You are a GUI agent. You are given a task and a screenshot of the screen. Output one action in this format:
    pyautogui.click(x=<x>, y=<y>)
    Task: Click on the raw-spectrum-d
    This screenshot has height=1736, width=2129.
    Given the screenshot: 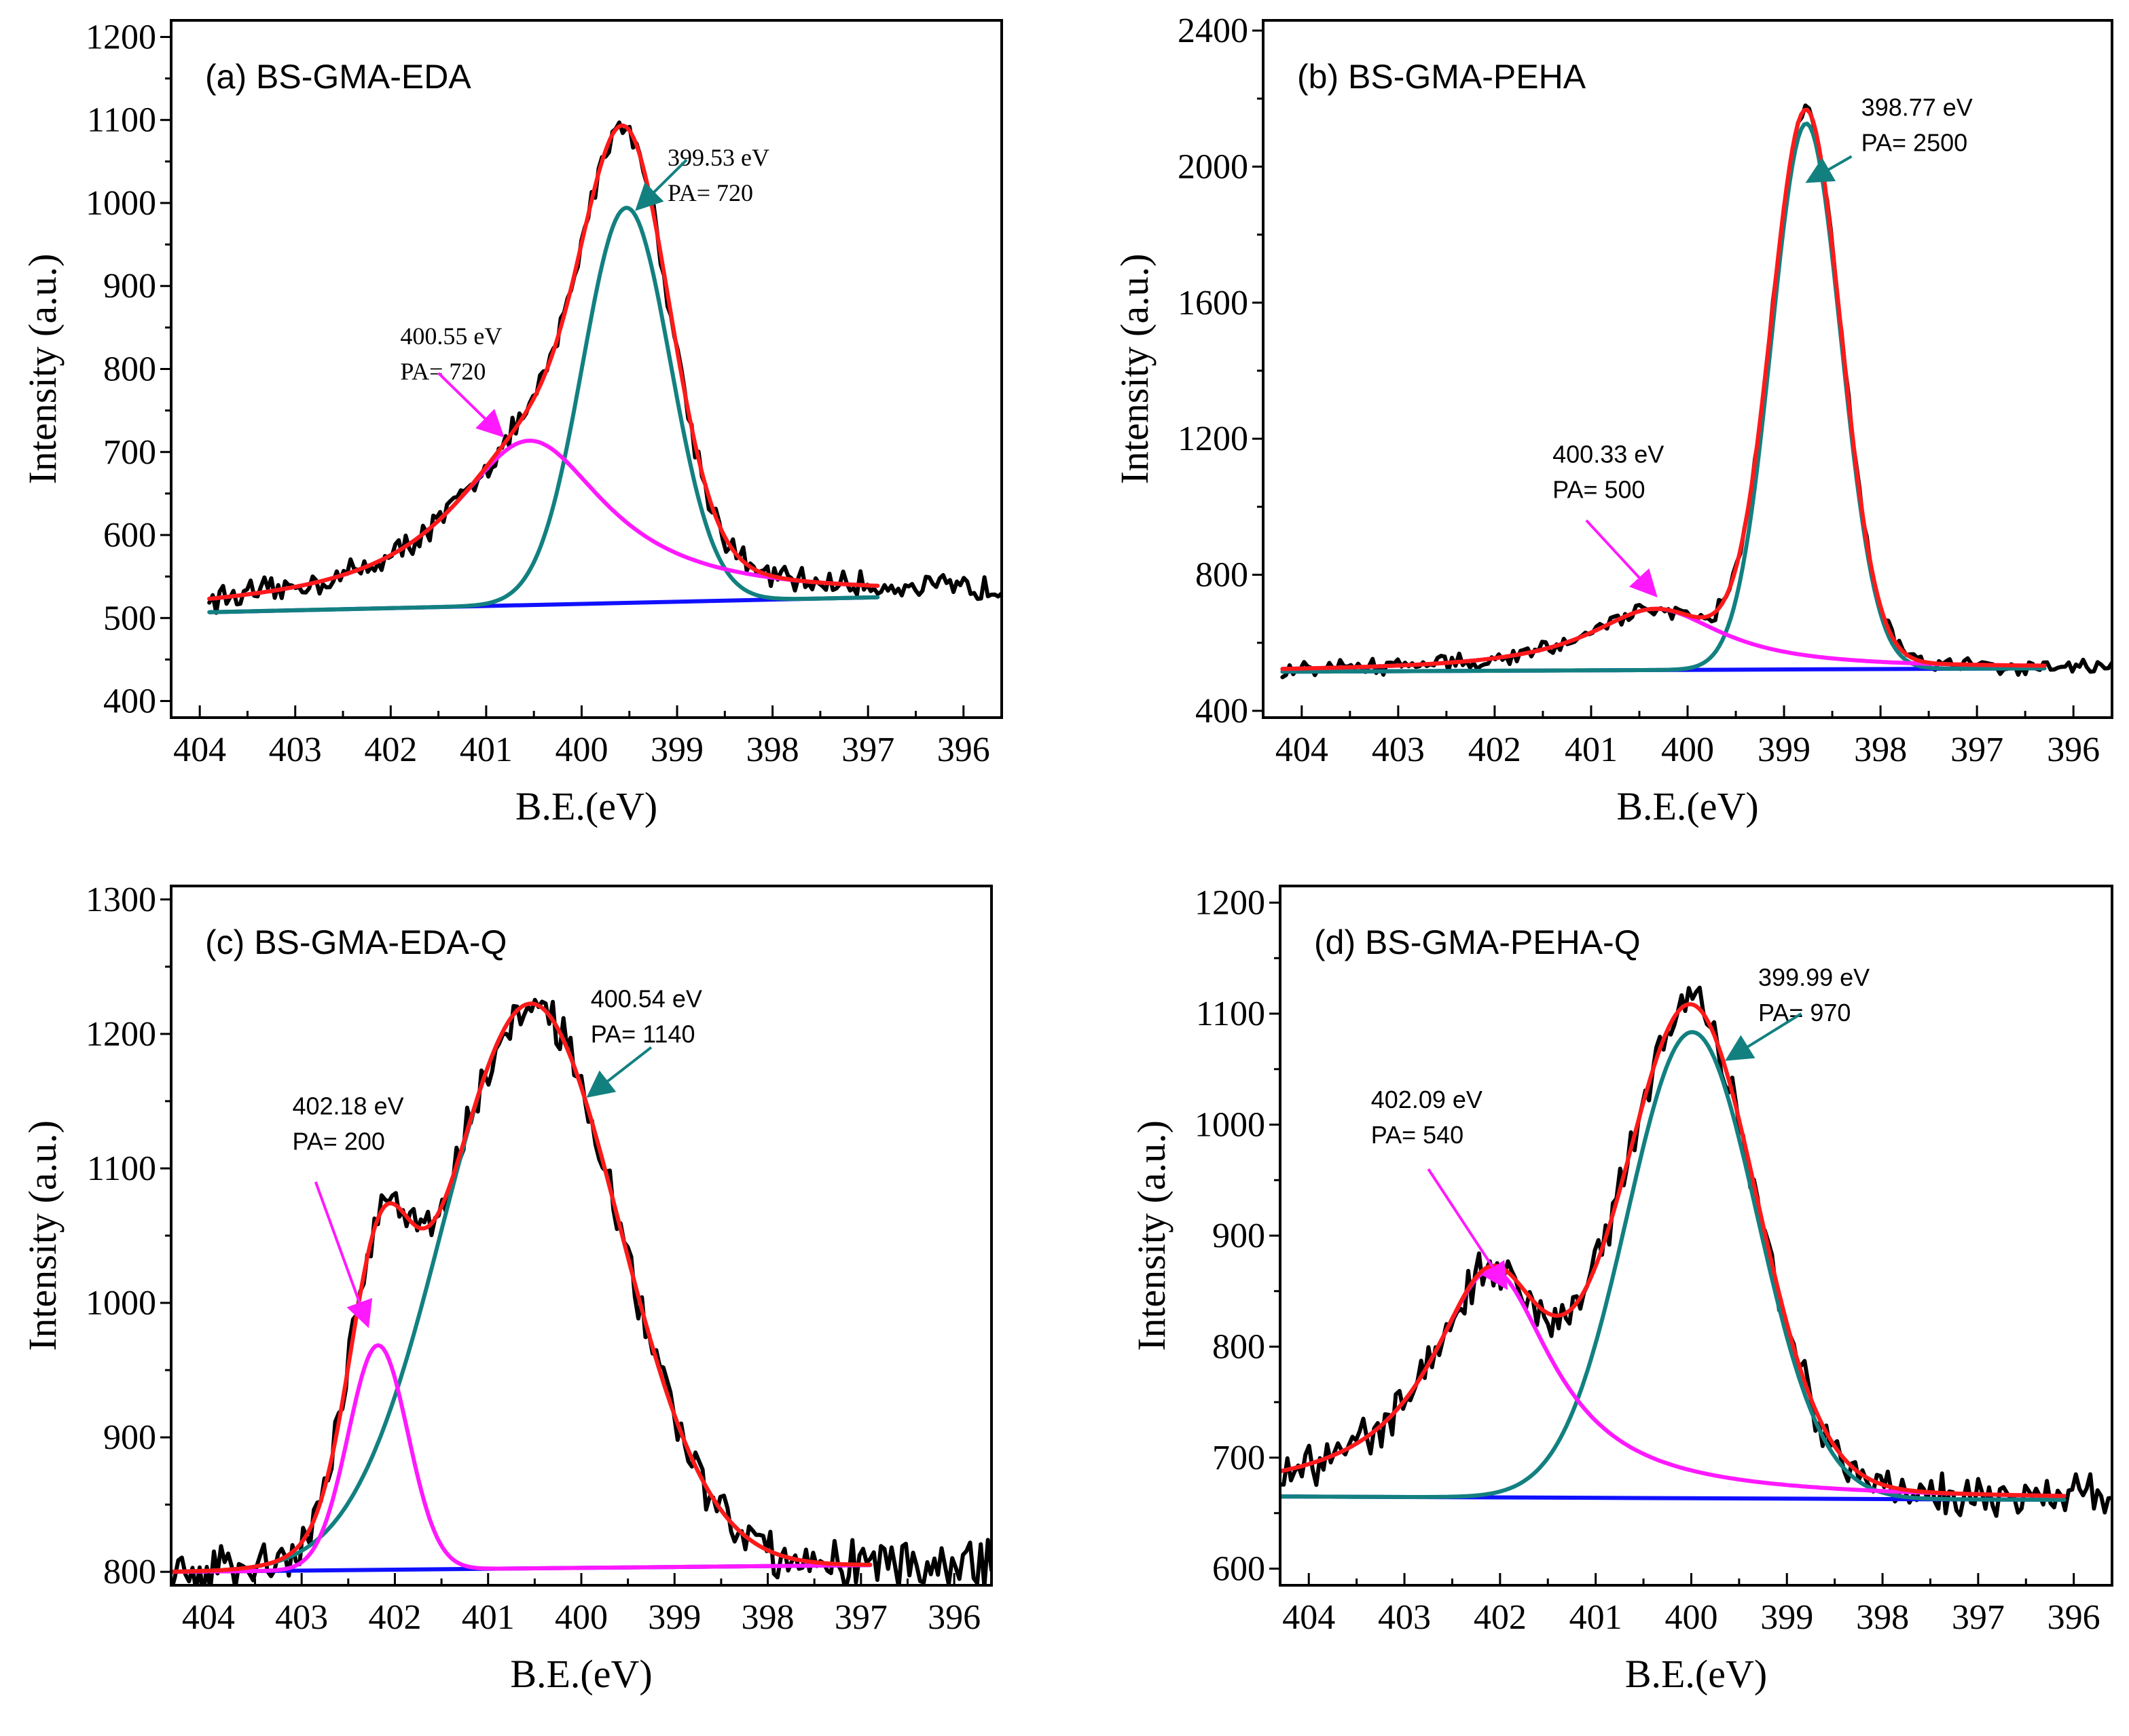 What is the action you would take?
    pyautogui.click(x=1696, y=1252)
    